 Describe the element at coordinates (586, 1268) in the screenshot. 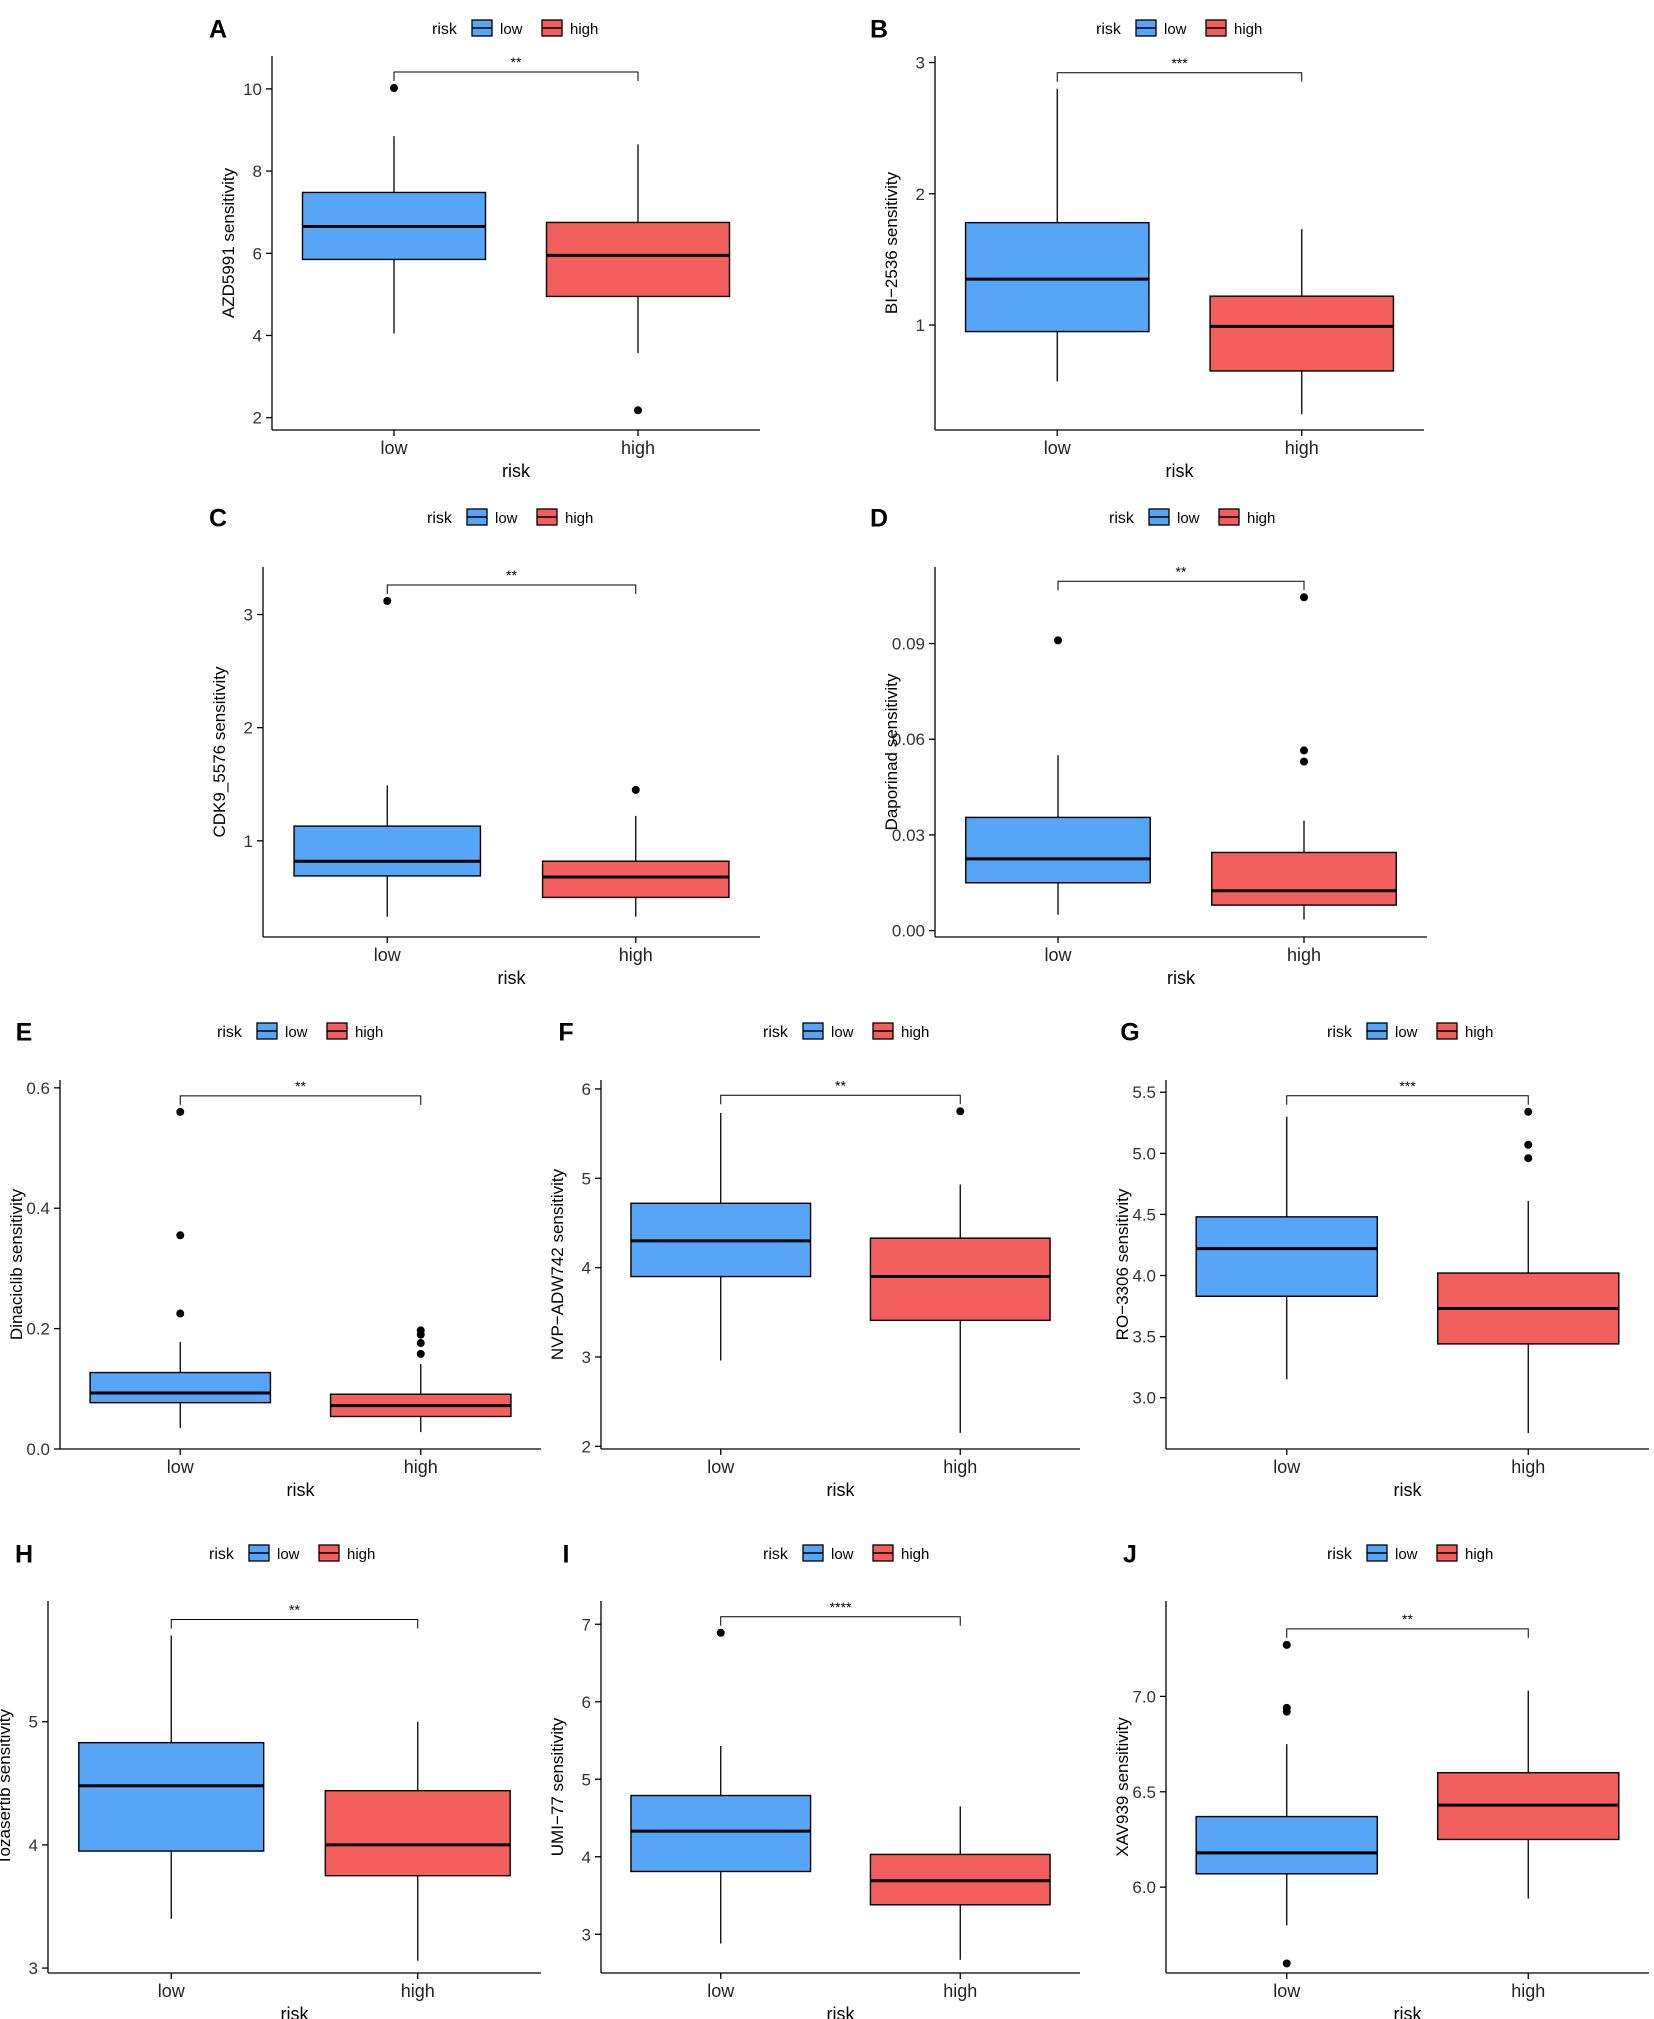

I see `y-tick-label: 4` at that location.